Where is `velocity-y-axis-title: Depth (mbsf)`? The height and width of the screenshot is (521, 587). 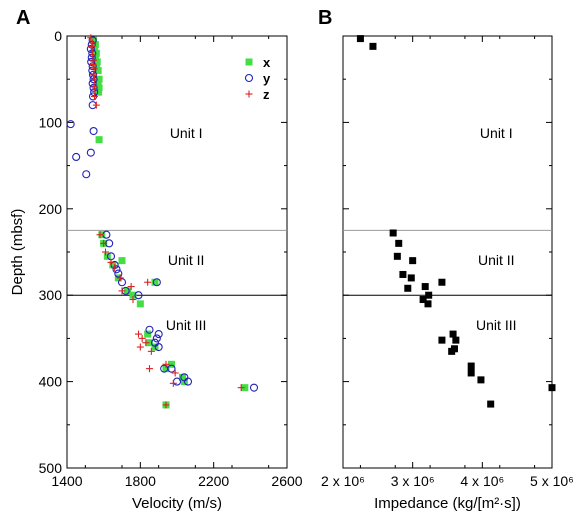
velocity-y-axis-title: Depth (mbsf) is located at coordinates (17, 252).